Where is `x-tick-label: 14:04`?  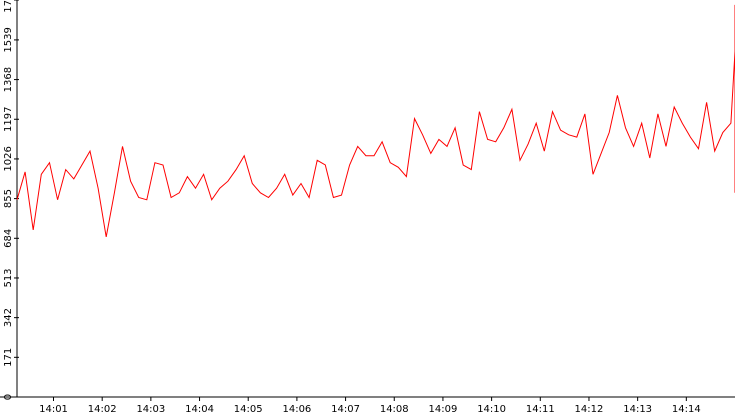
x-tick-label: 14:04 is located at coordinates (199, 409).